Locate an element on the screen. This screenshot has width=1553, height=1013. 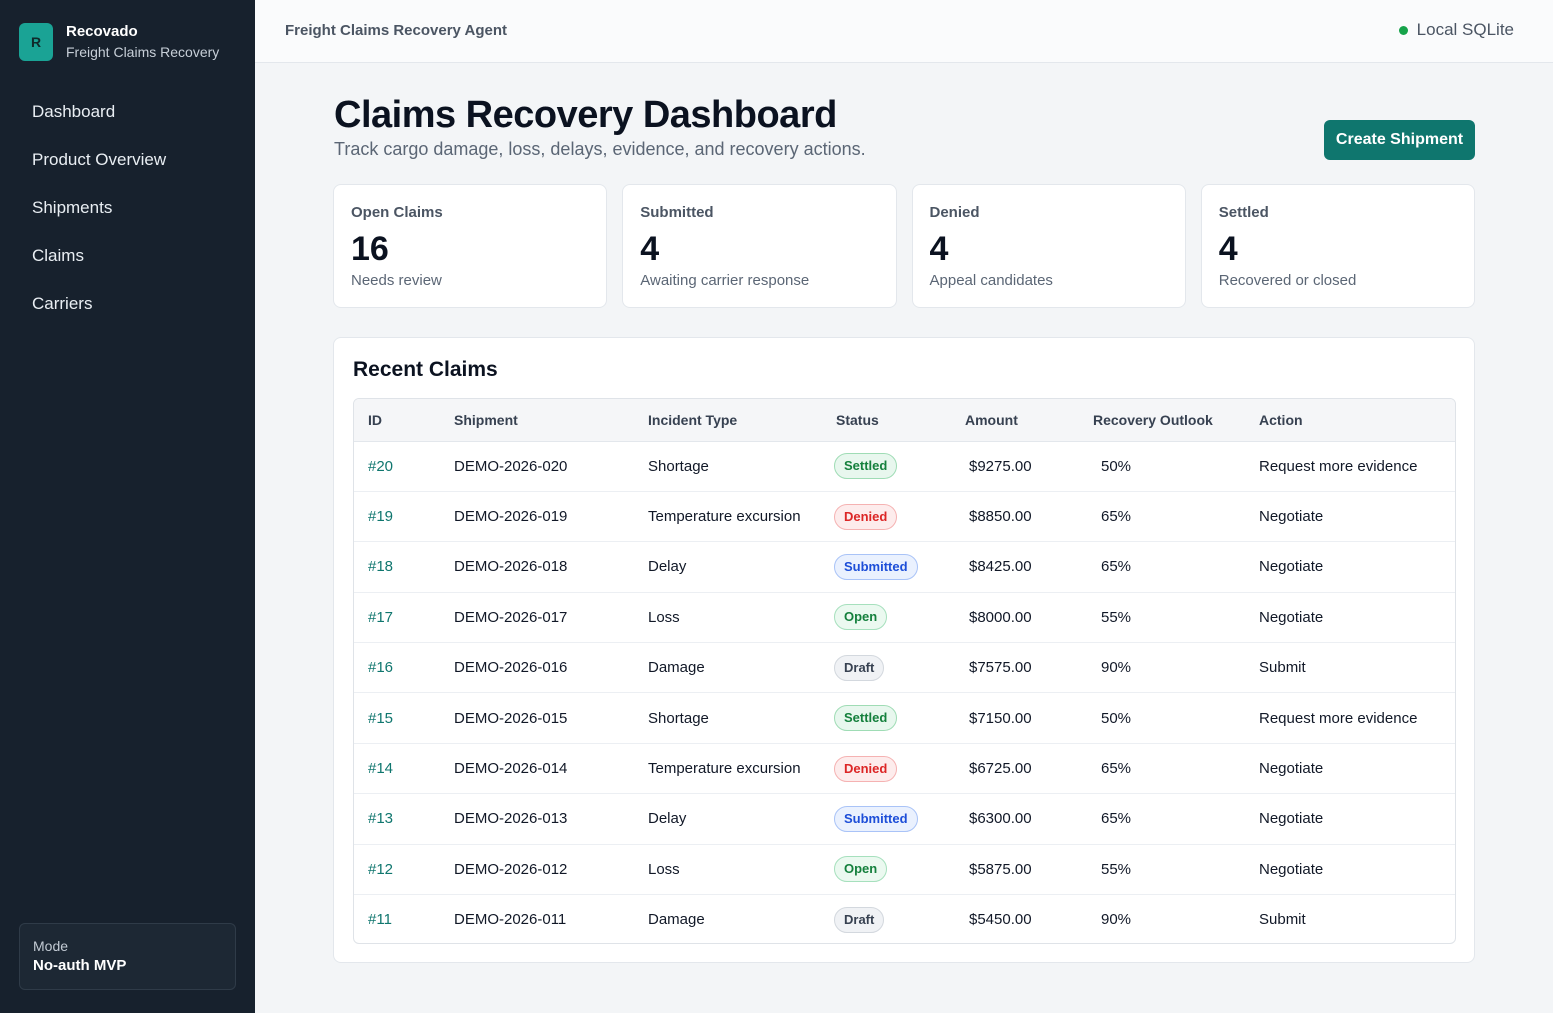
app-title: Freight Claims Recovery Agent is located at coordinates (396, 30).